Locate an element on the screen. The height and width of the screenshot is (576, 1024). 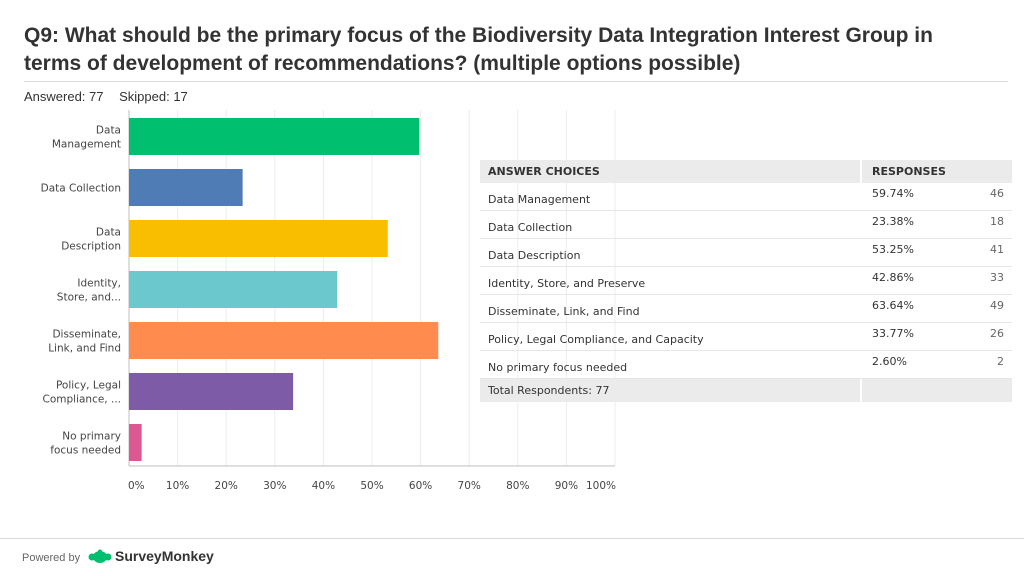
category-label: Description is located at coordinates (91, 247).